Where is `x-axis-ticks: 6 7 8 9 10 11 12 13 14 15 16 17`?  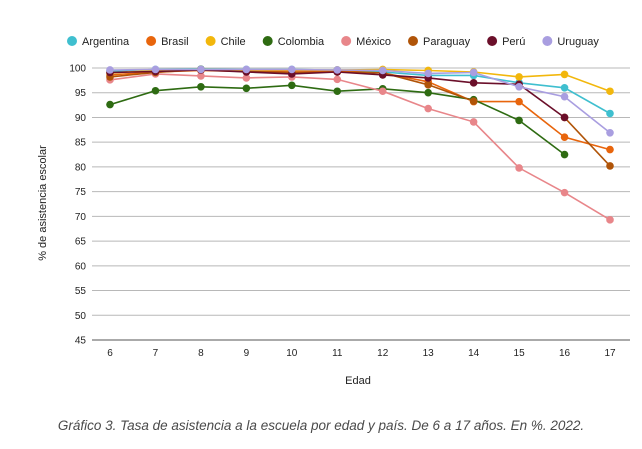 x-axis-ticks: 6 7 8 9 10 11 12 13 14 15 16 17 is located at coordinates (361, 353).